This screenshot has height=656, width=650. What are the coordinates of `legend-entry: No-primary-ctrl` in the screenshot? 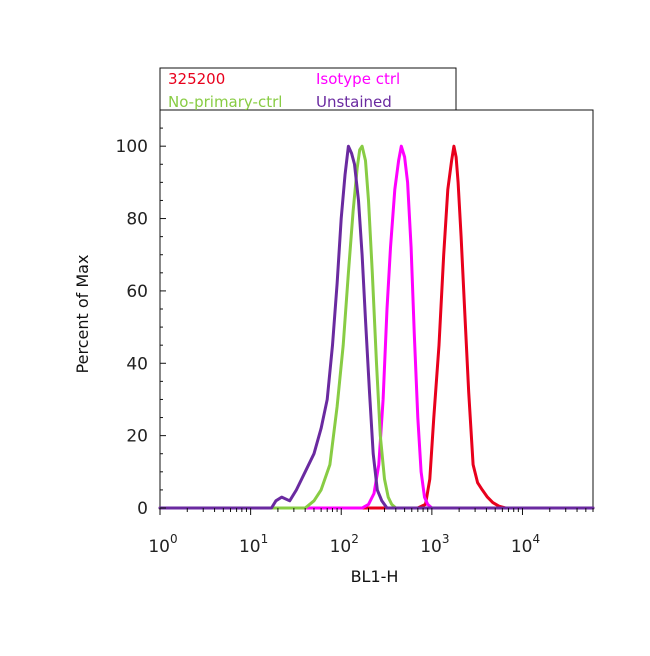 It's located at (225, 102).